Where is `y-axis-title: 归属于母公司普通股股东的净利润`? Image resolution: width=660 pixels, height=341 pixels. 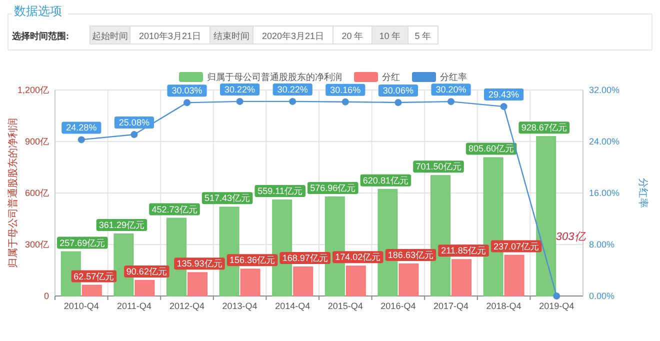 y-axis-title: 归属于母公司普通股股东的净利润 is located at coordinates (13, 193).